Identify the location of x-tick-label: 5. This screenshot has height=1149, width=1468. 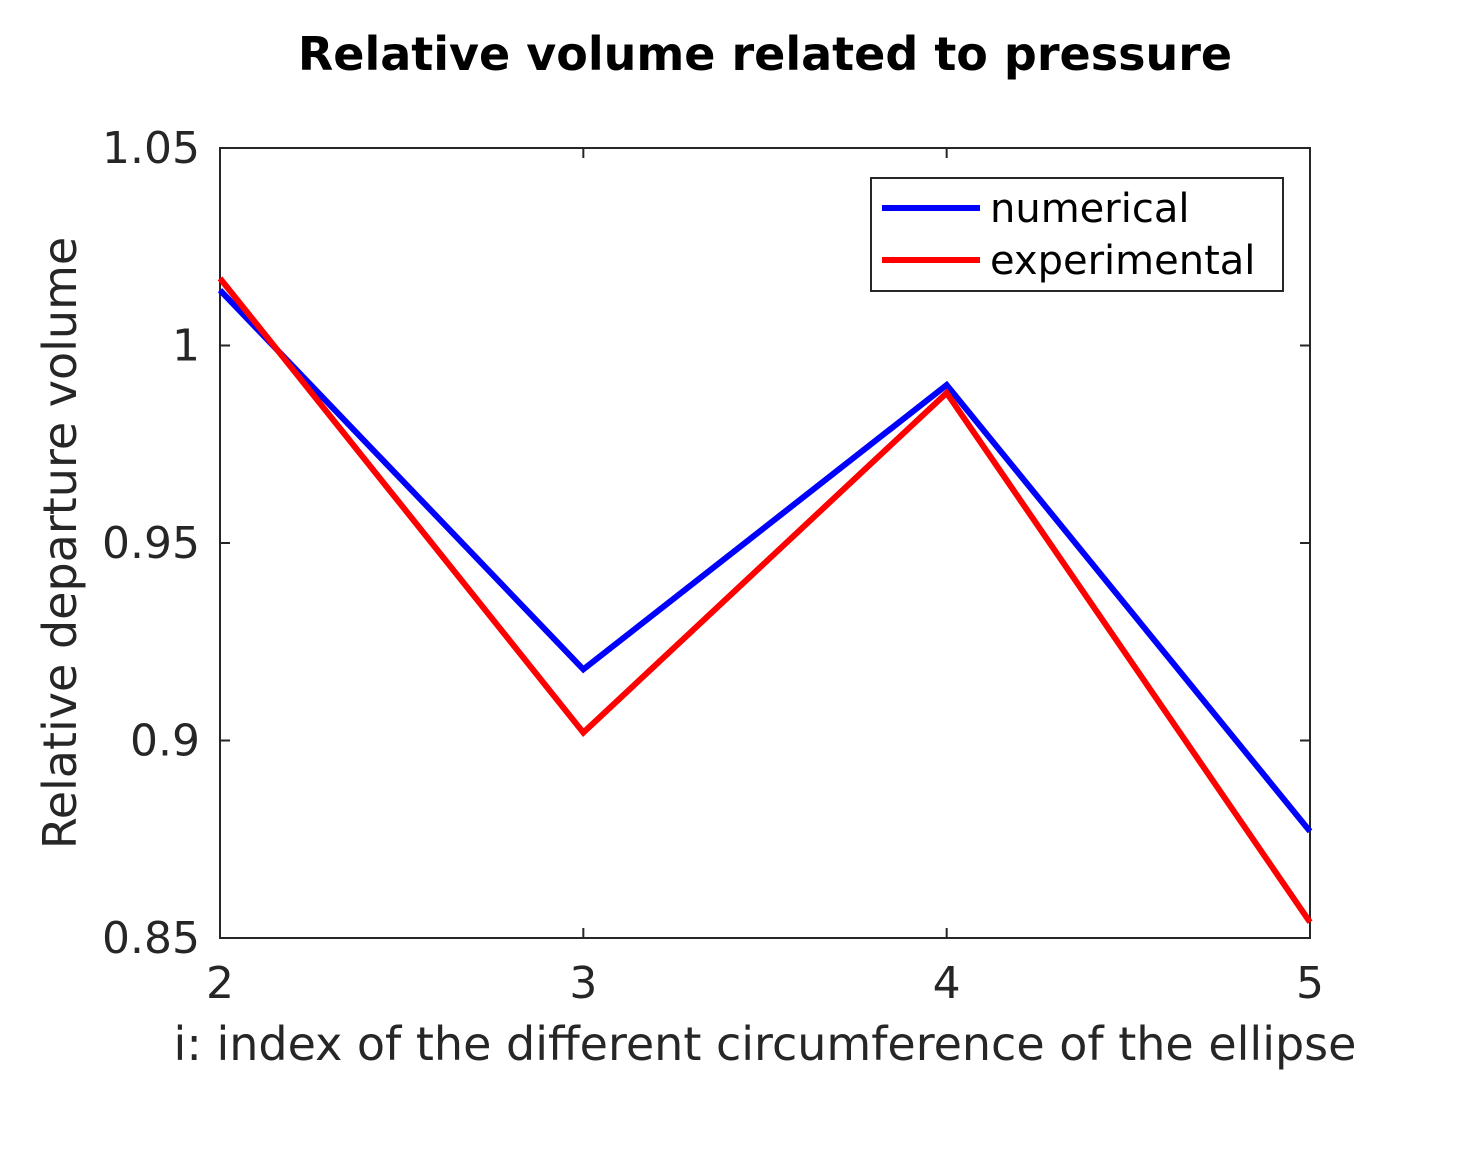
(1310, 983).